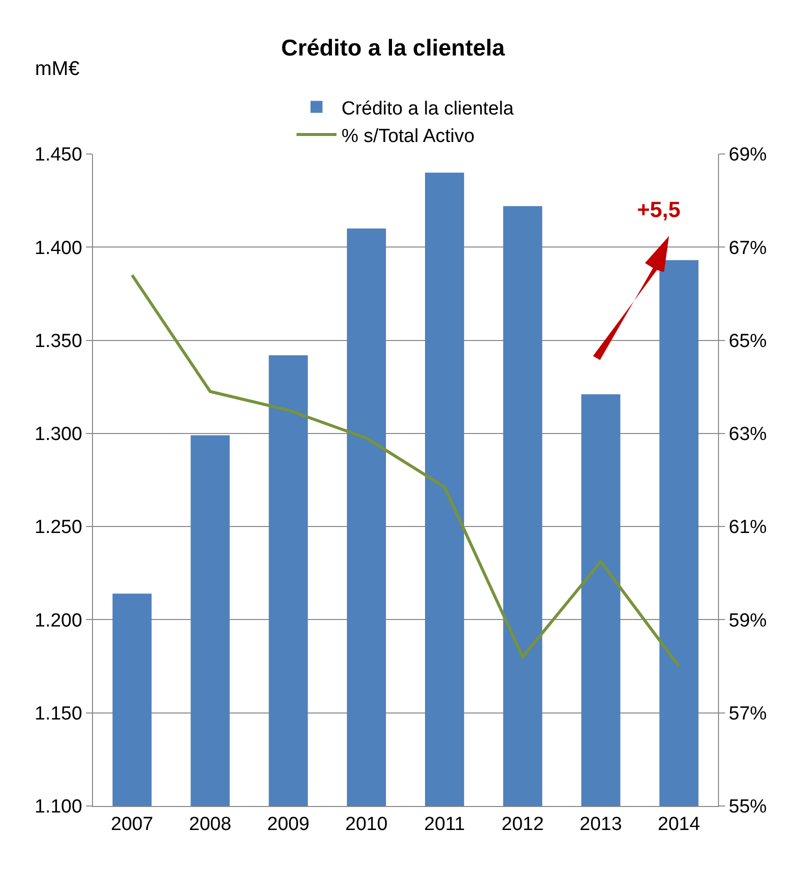 Image resolution: width=786 pixels, height=881 pixels. I want to click on chart-title: Crédito a la clientela, so click(393, 47).